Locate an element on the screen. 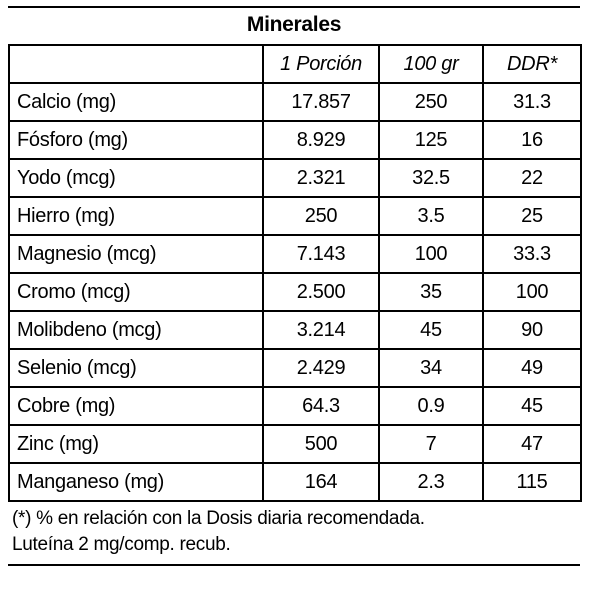 Image resolution: width=589 pixels, height=597 pixels. ddr-value: 47 is located at coordinates (532, 444).